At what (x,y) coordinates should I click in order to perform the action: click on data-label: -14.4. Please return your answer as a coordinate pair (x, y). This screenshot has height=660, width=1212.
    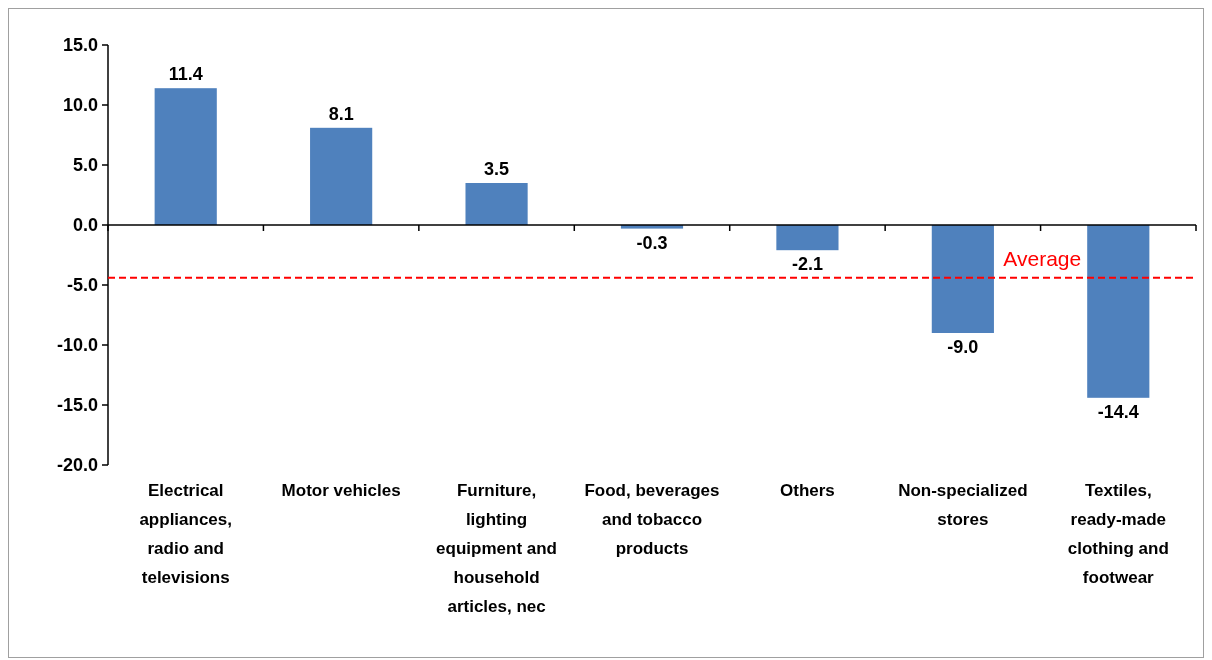
    Looking at the image, I should click on (1118, 411).